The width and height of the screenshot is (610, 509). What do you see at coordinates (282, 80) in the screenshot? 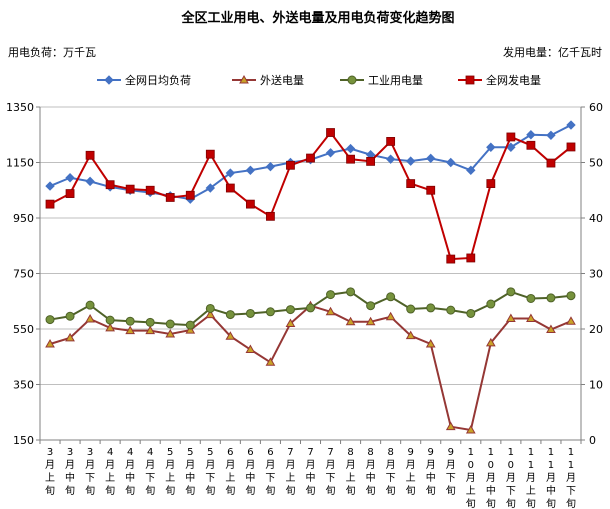
I see `legend-label: 外送电量` at bounding box center [282, 80].